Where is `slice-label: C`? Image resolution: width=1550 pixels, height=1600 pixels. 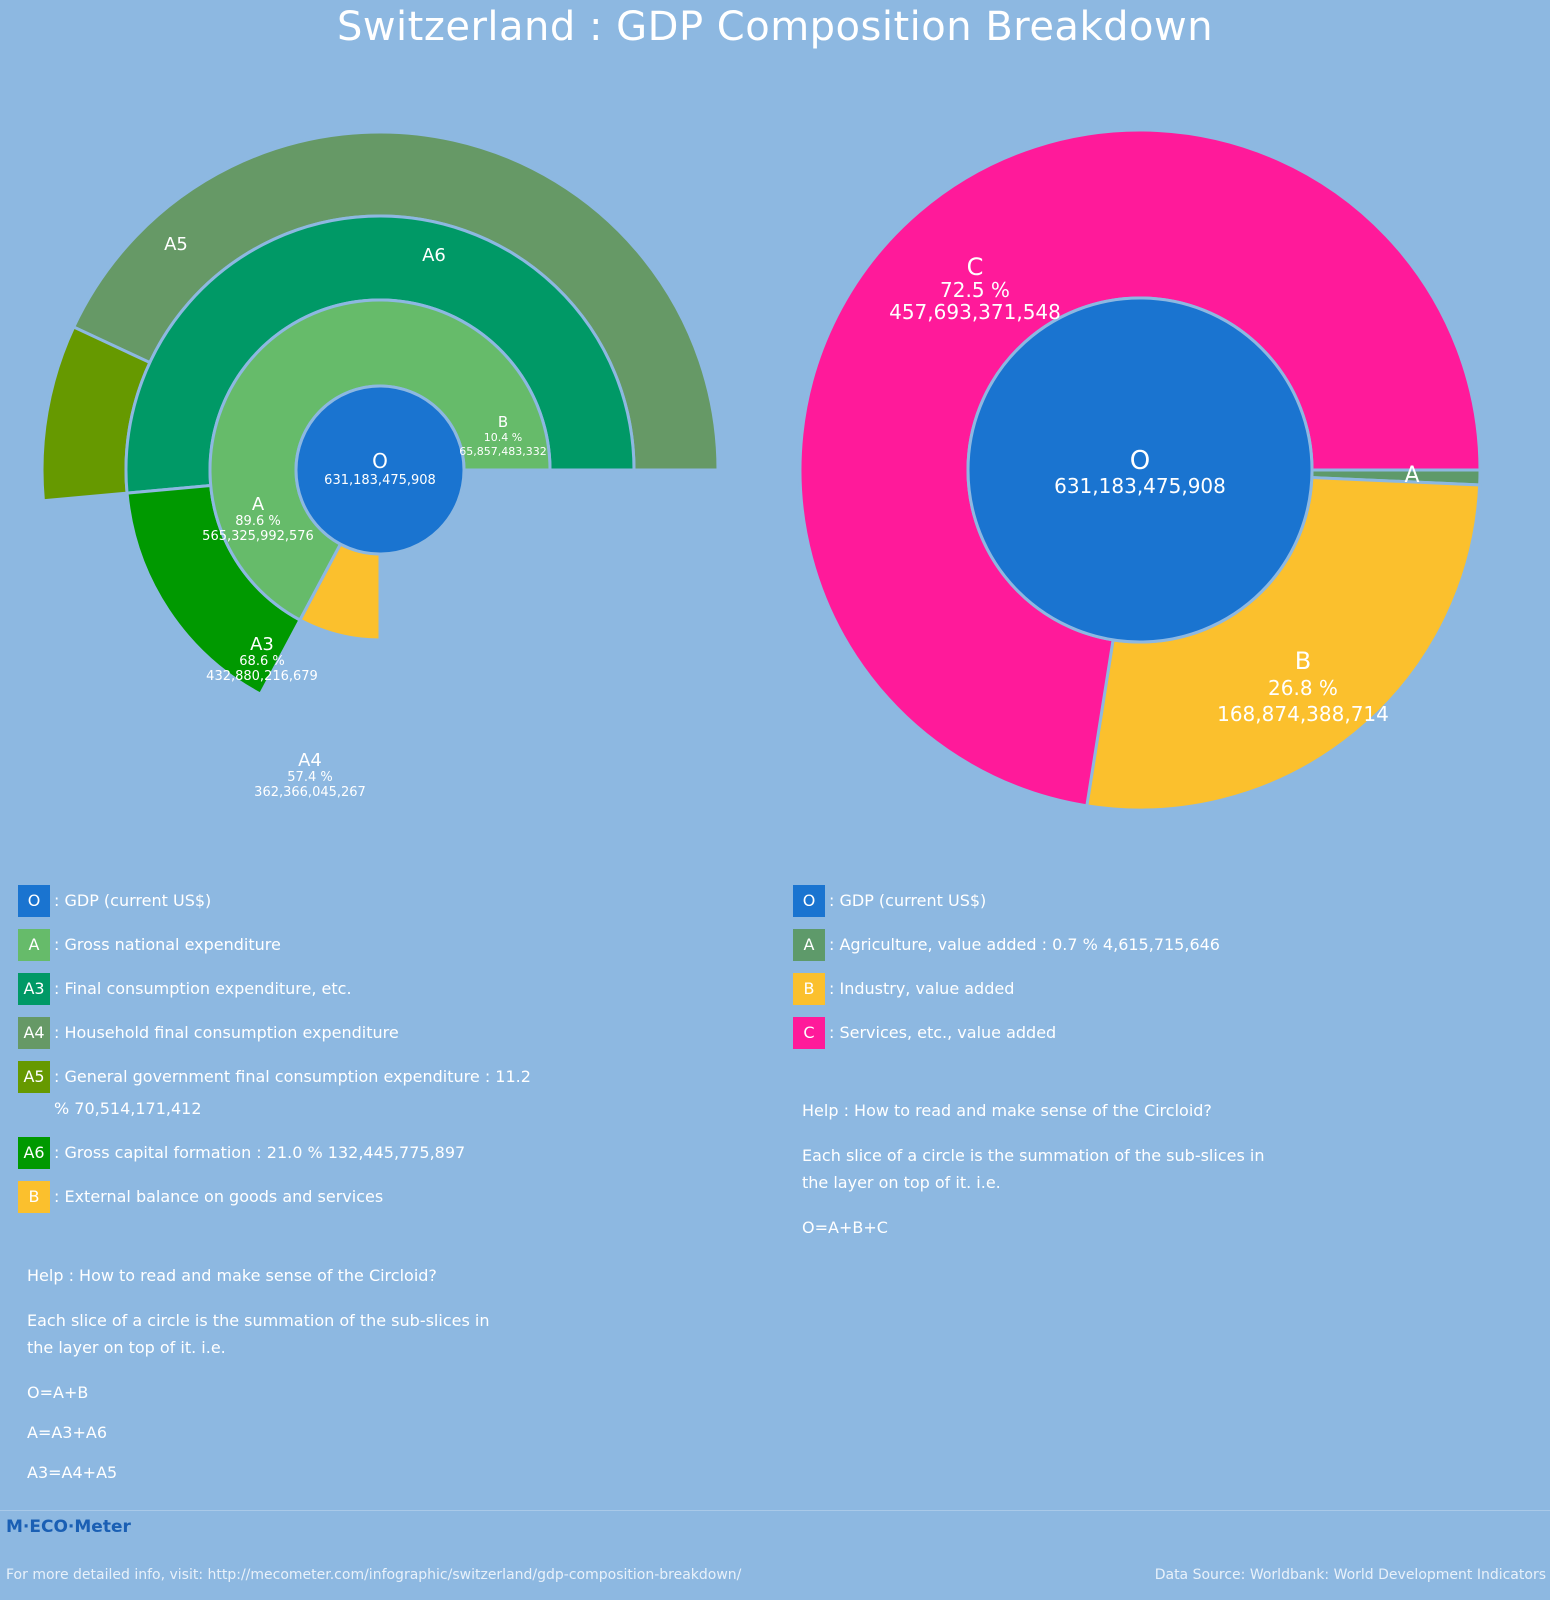 slice-label: C is located at coordinates (975, 267).